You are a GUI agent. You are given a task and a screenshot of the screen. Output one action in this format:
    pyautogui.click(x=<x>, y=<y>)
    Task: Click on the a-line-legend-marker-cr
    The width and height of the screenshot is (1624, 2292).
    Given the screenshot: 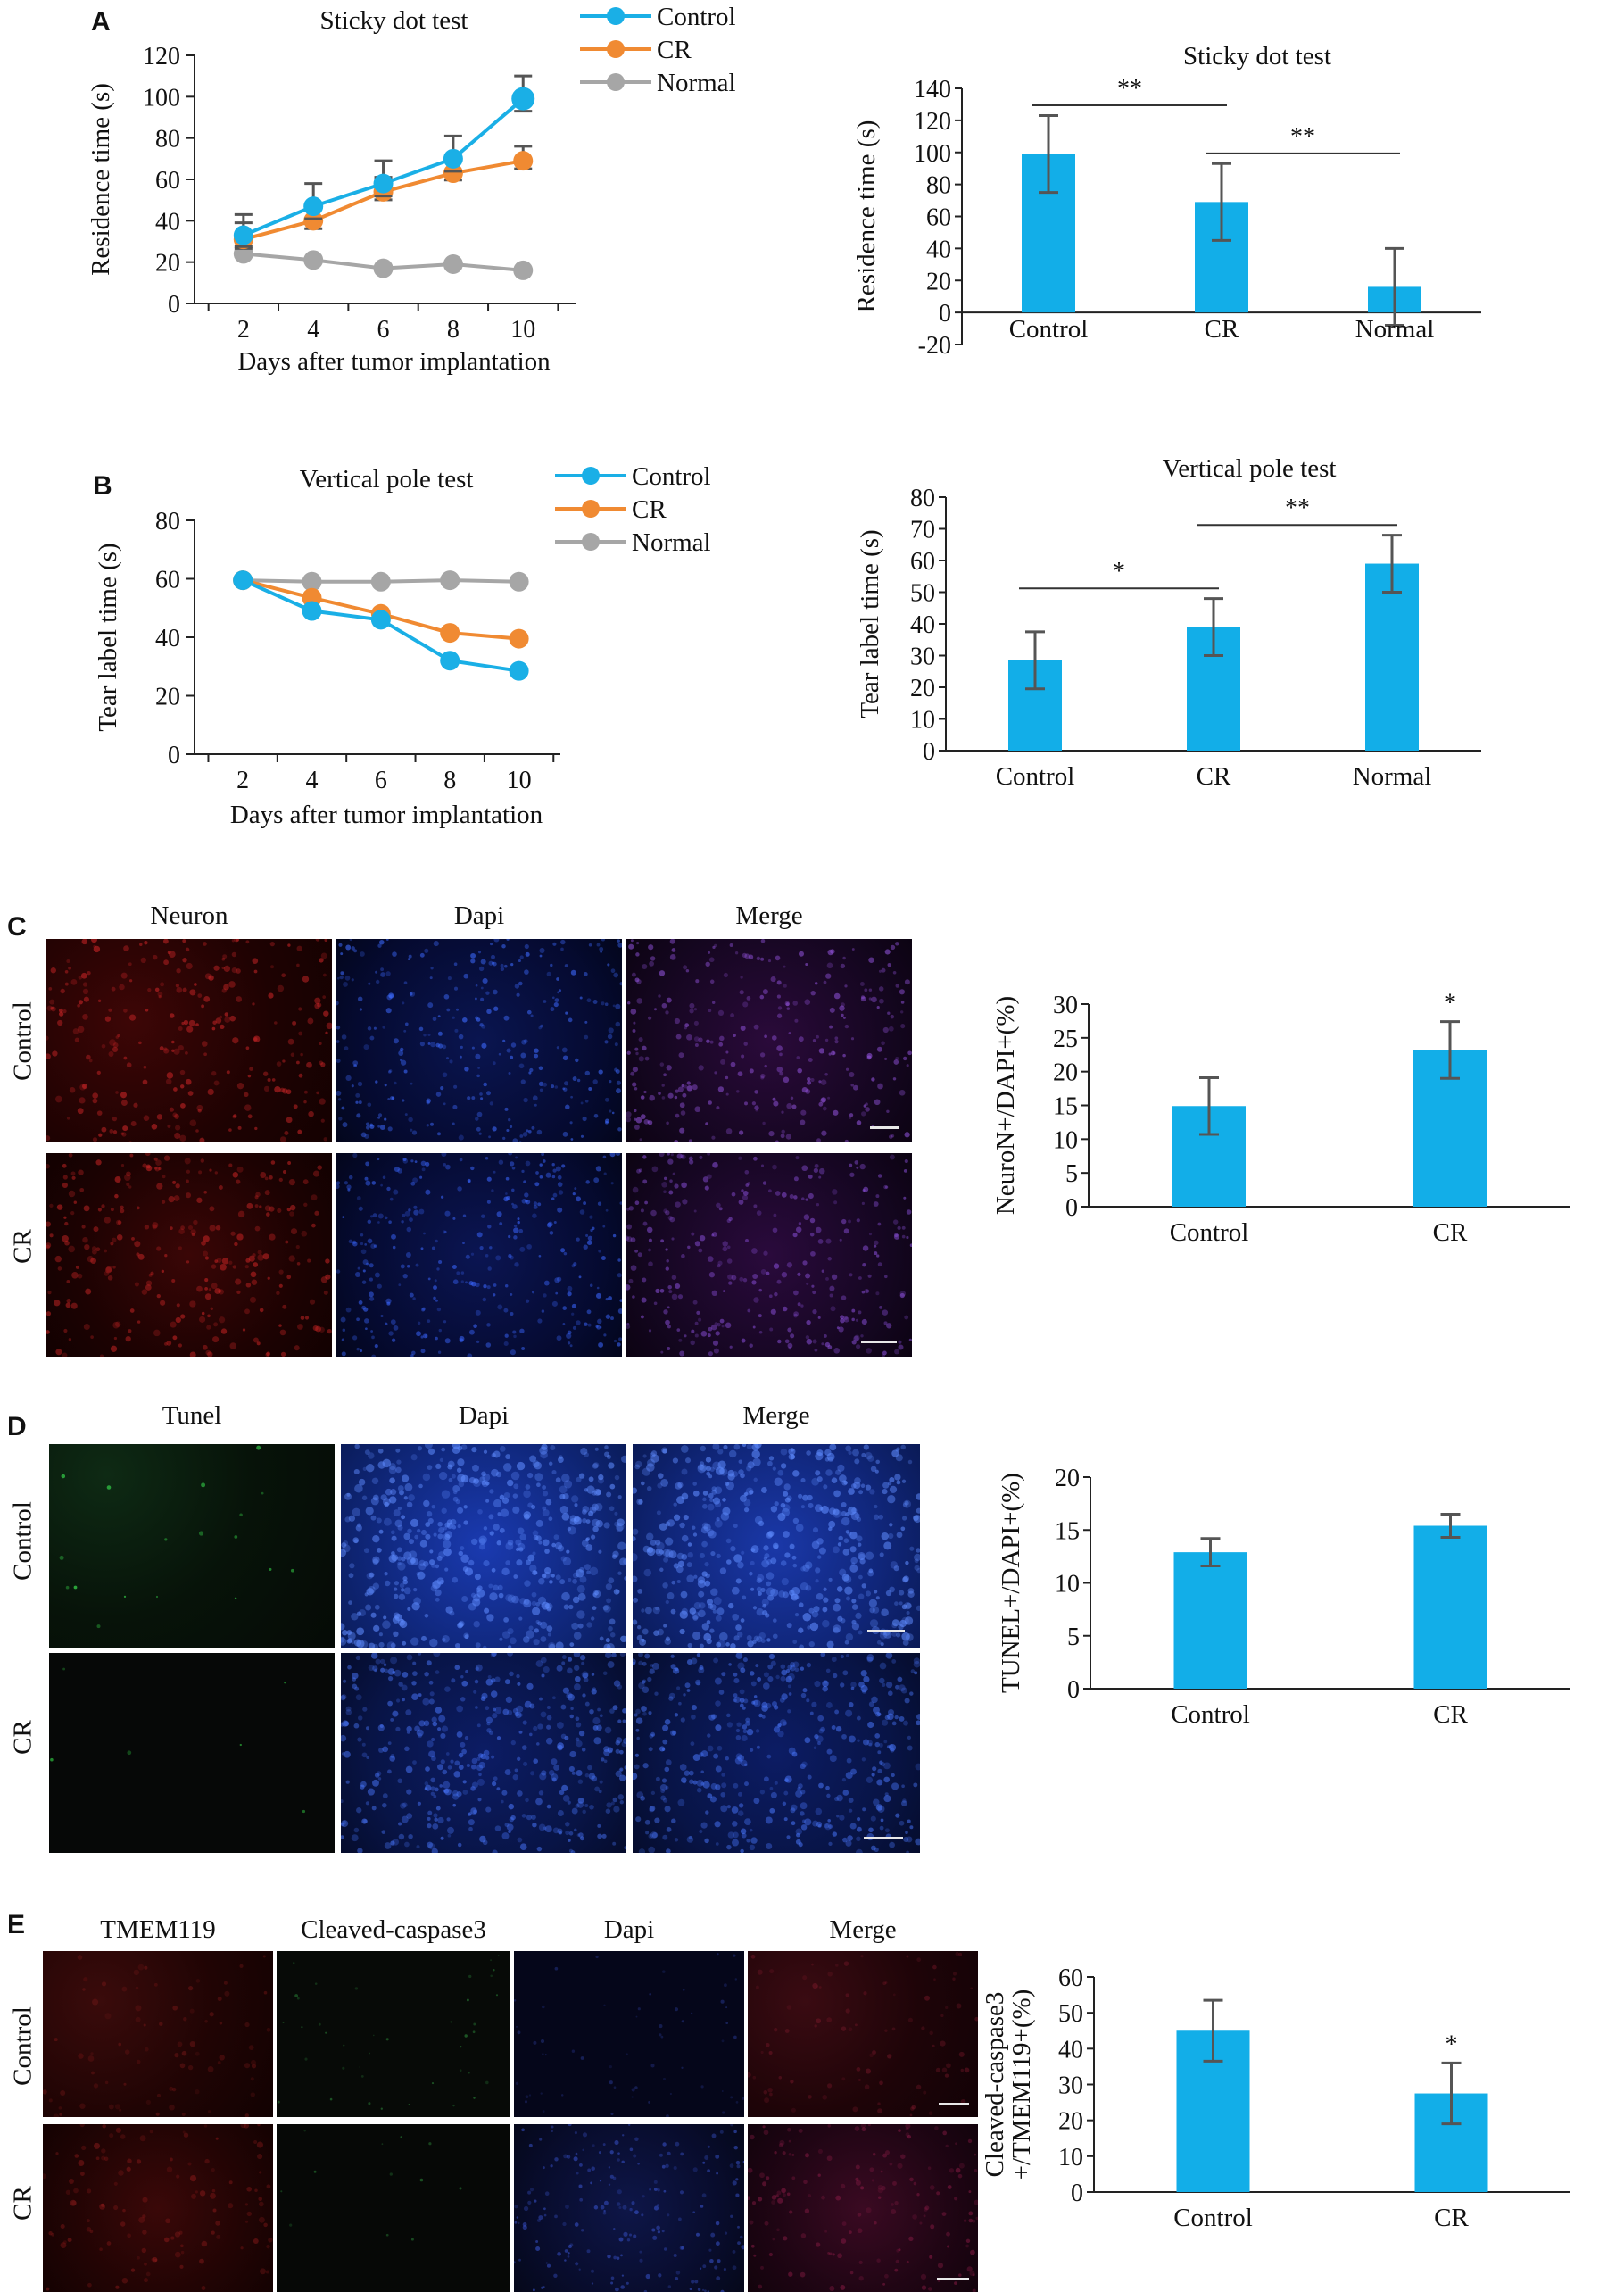 What is the action you would take?
    pyautogui.click(x=616, y=49)
    